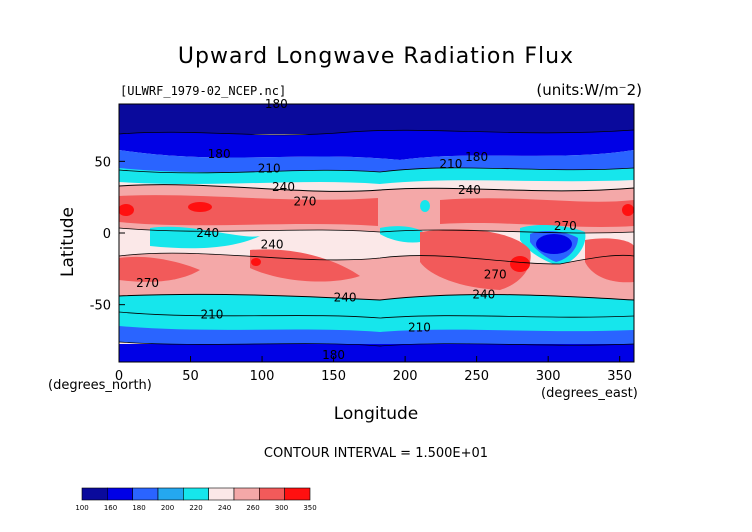 The width and height of the screenshot is (752, 532). Describe the element at coordinates (373, 370) in the screenshot. I see `x-ticks: 0 50 100 150 200 250 300 350` at that location.